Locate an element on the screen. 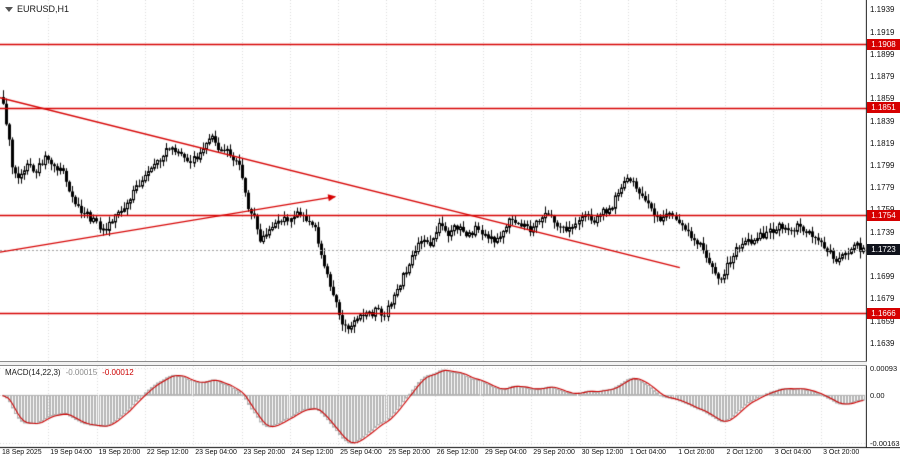  price-tick: 1.1659 is located at coordinates (882, 321).